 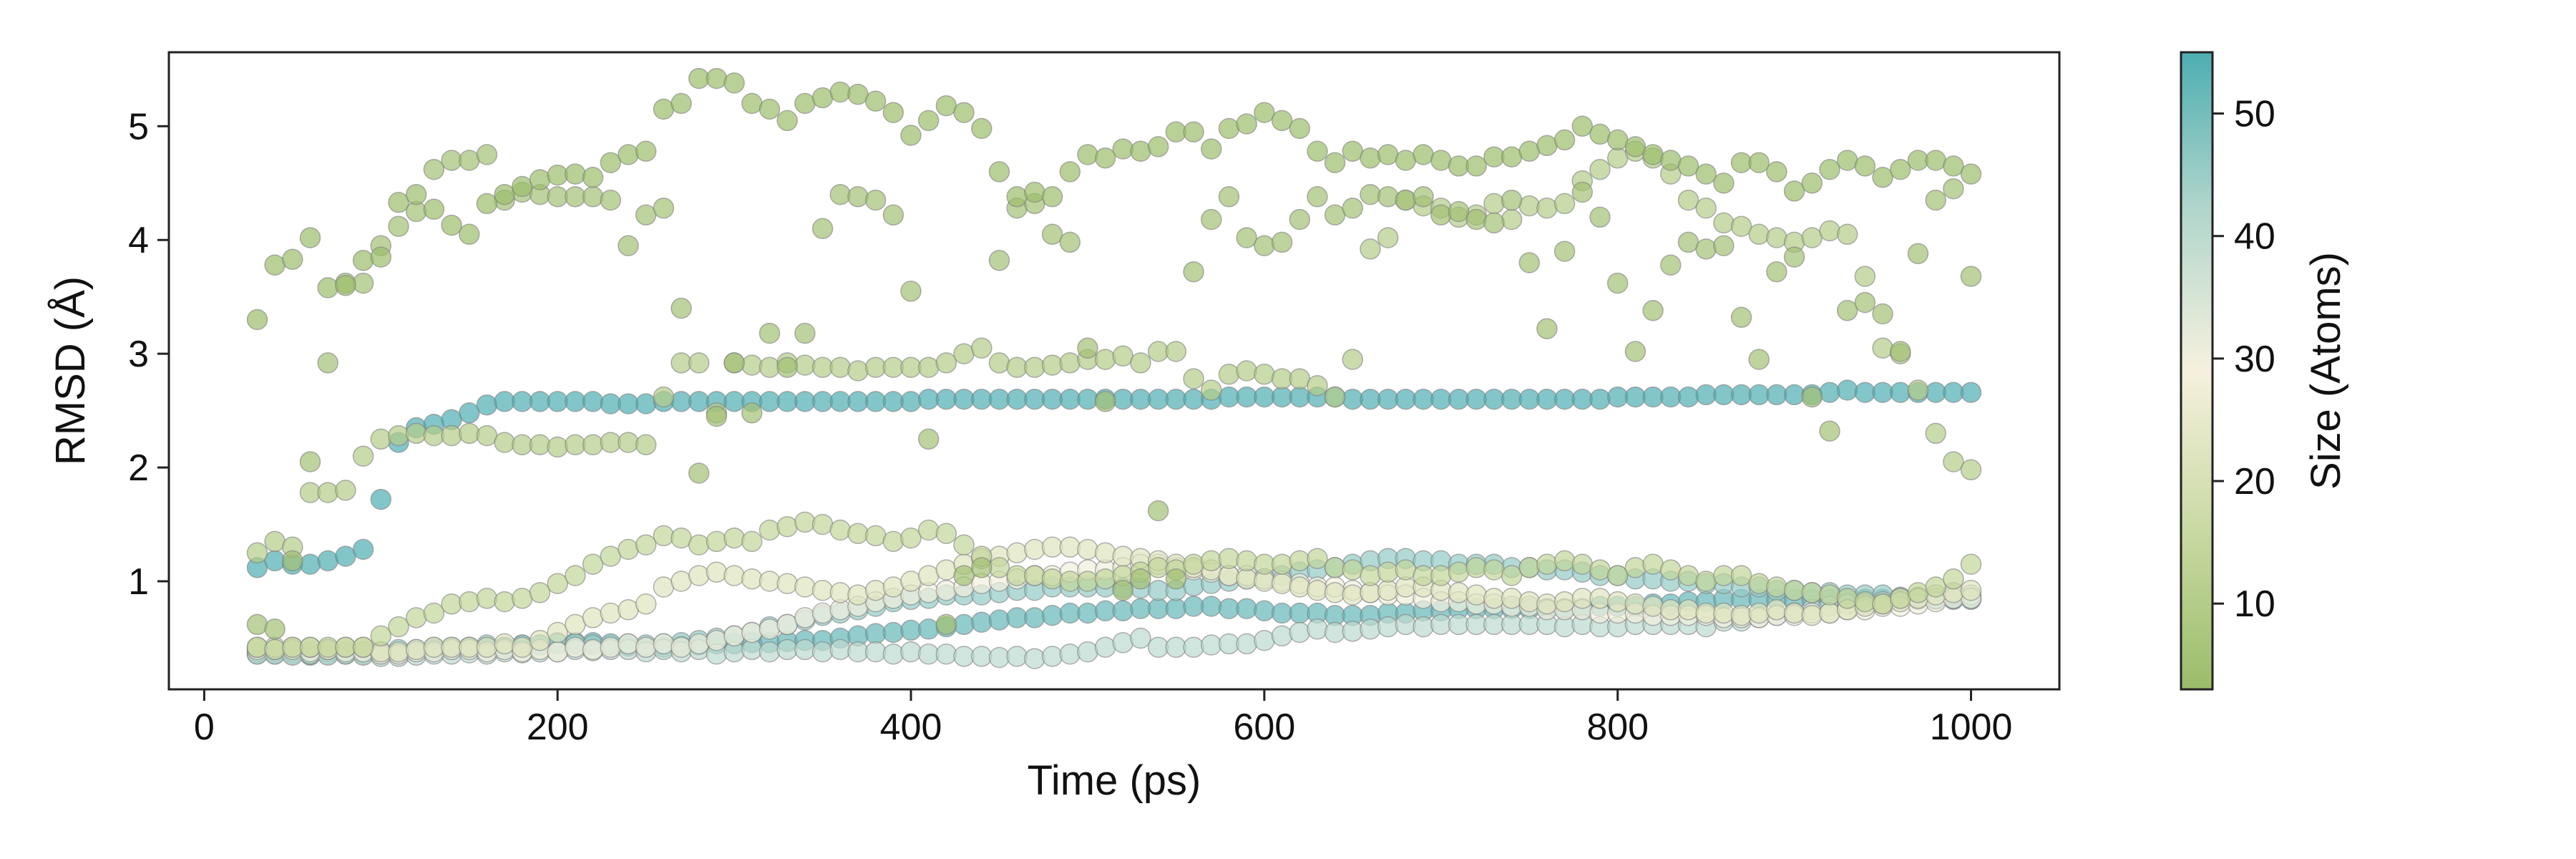 What do you see at coordinates (2254, 114) in the screenshot?
I see `colorbar-tick-label: 50` at bounding box center [2254, 114].